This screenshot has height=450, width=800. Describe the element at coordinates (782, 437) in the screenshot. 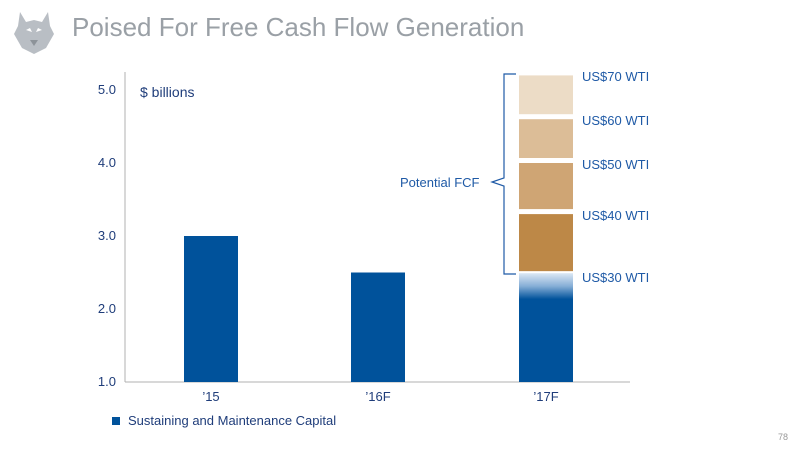

I see `page-number: 78` at that location.